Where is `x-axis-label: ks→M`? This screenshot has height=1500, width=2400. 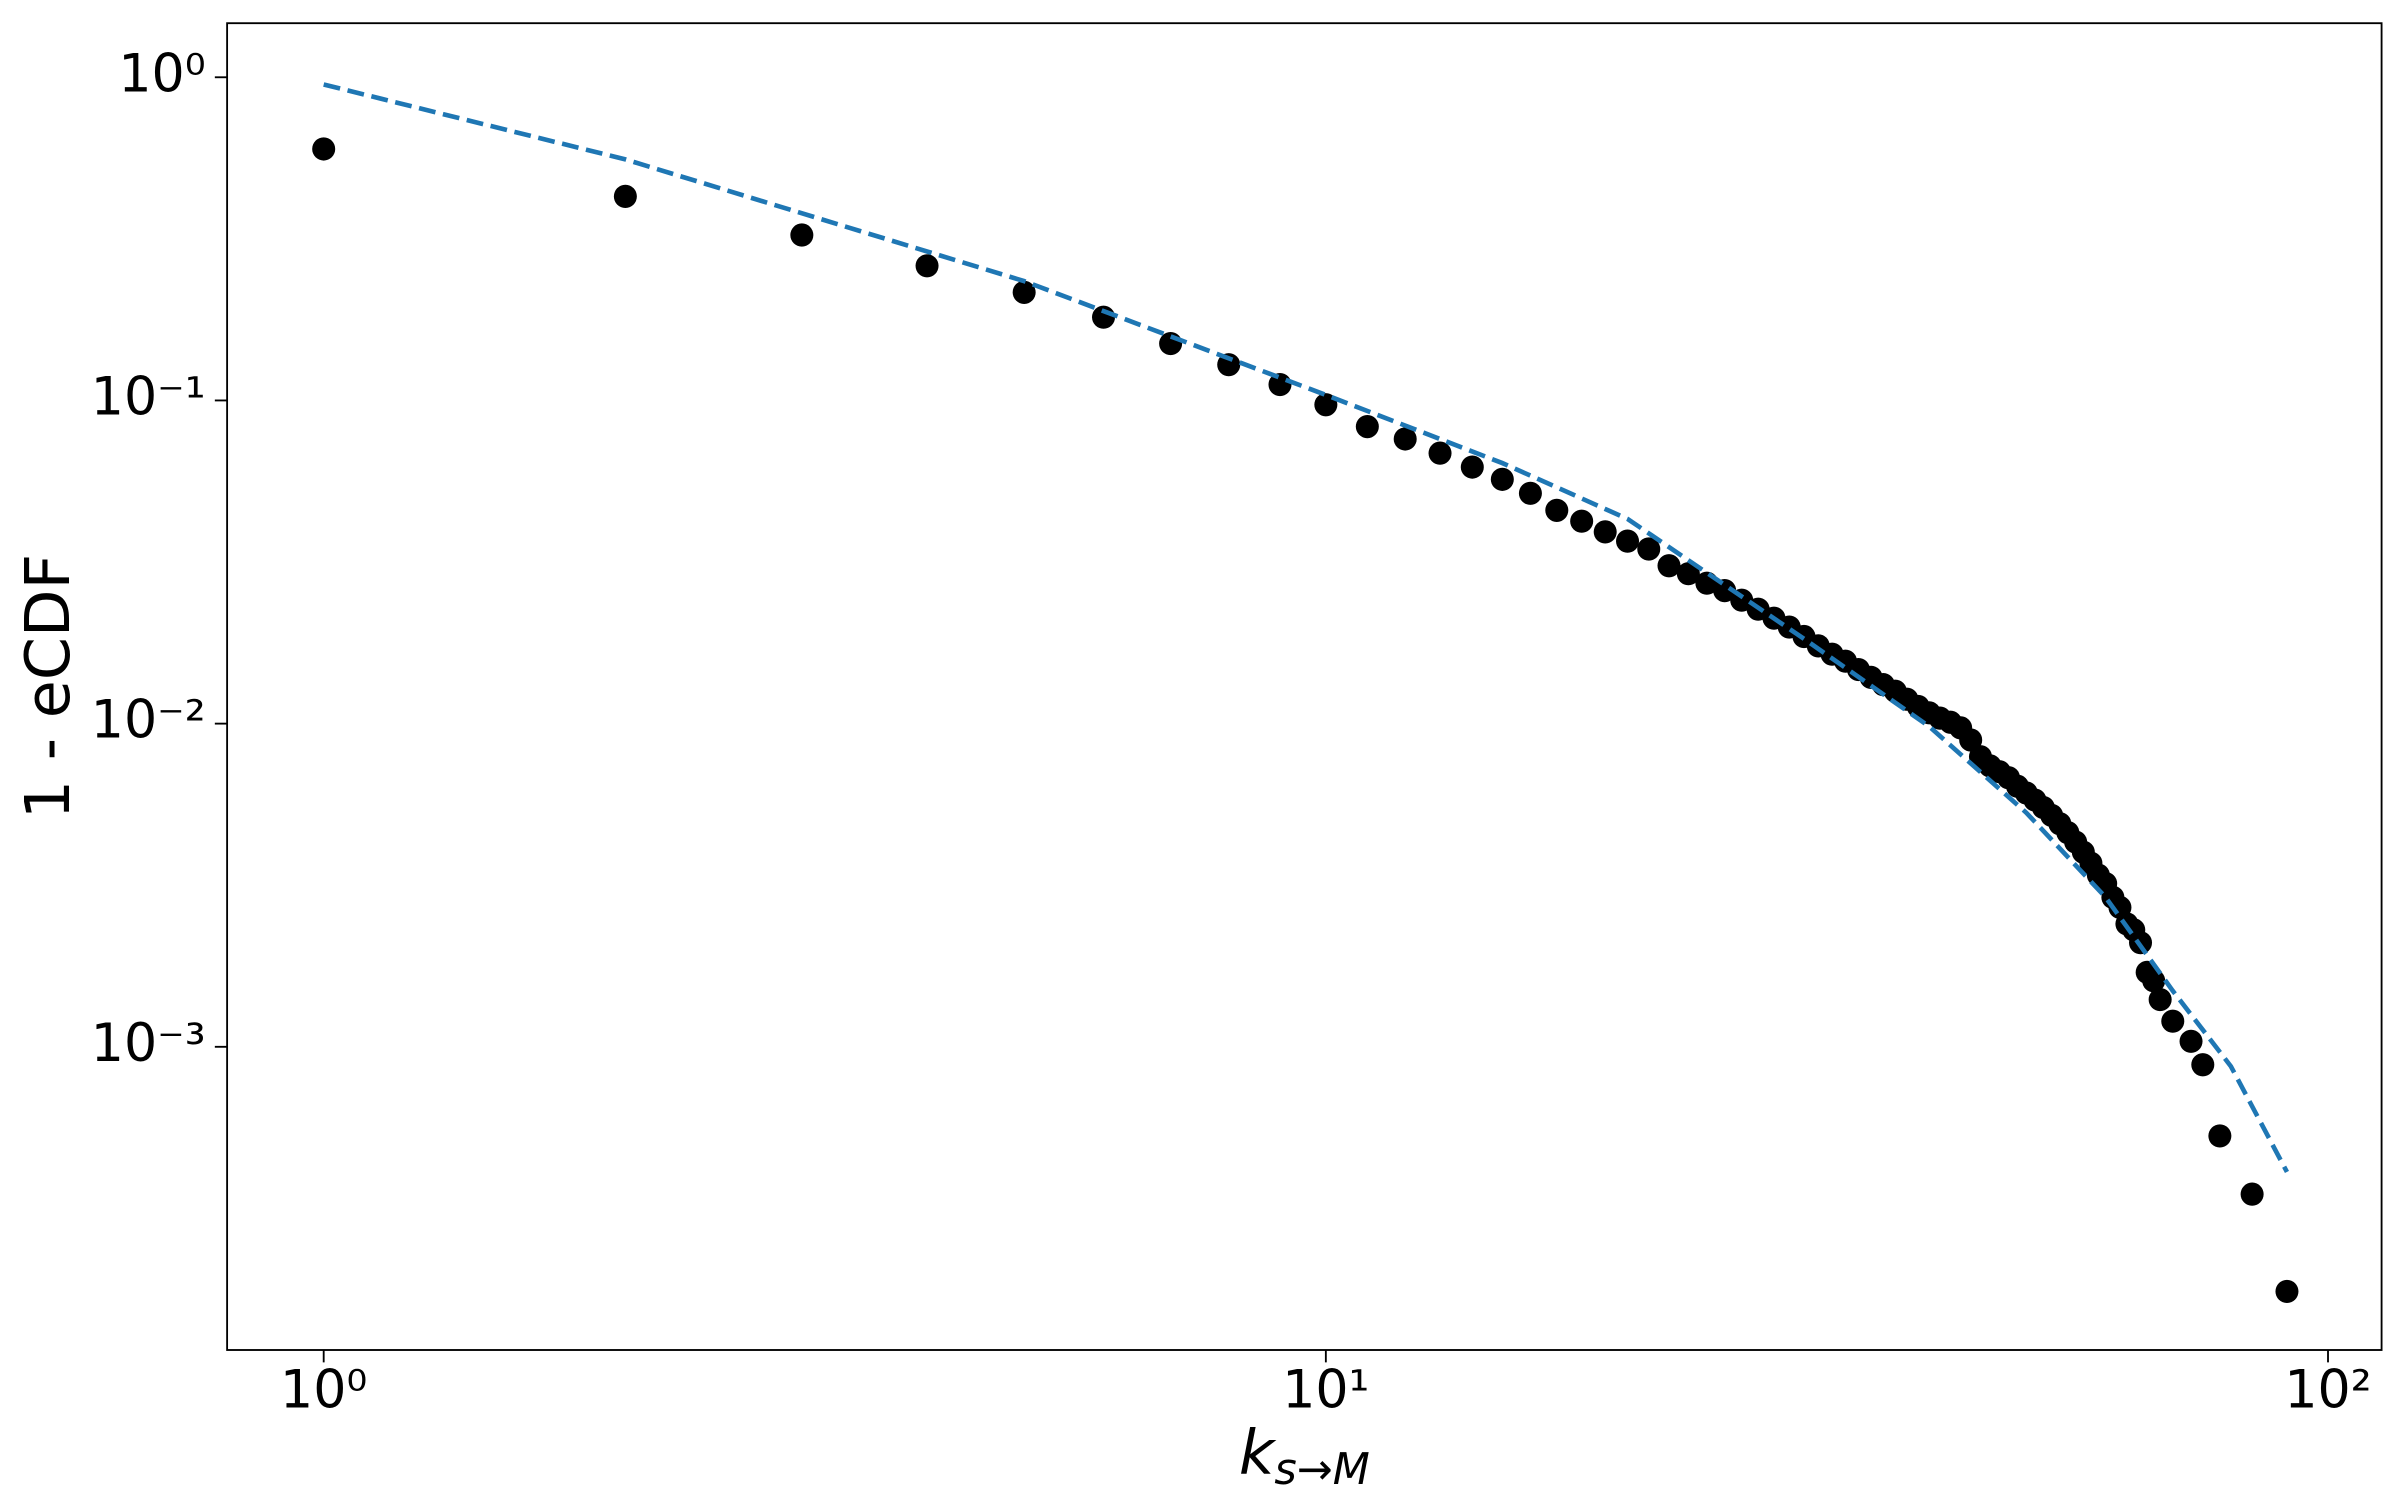
x-axis-label: ks→M is located at coordinates (1304, 1456).